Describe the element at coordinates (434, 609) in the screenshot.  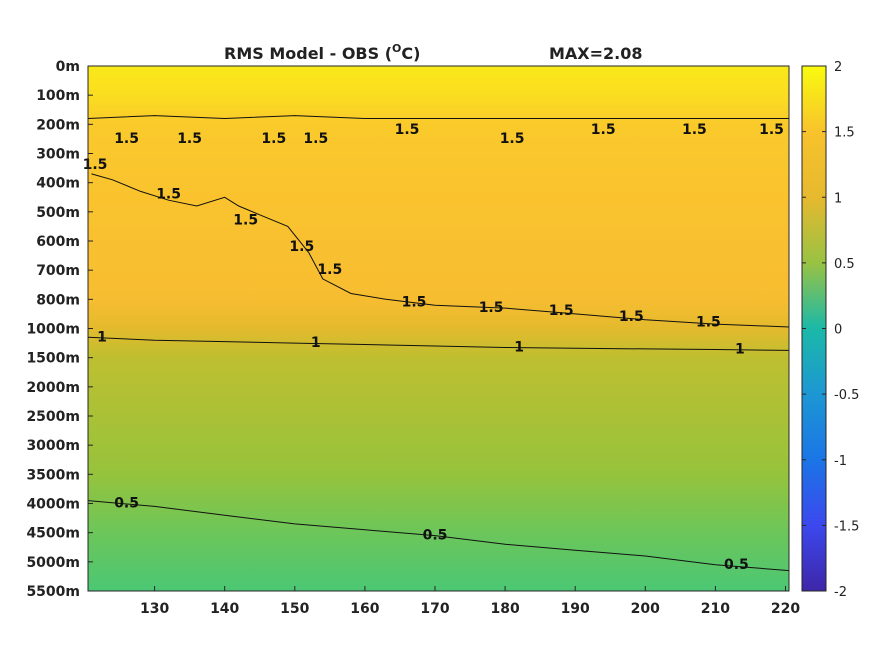
I see `x-tick-label: 170` at that location.